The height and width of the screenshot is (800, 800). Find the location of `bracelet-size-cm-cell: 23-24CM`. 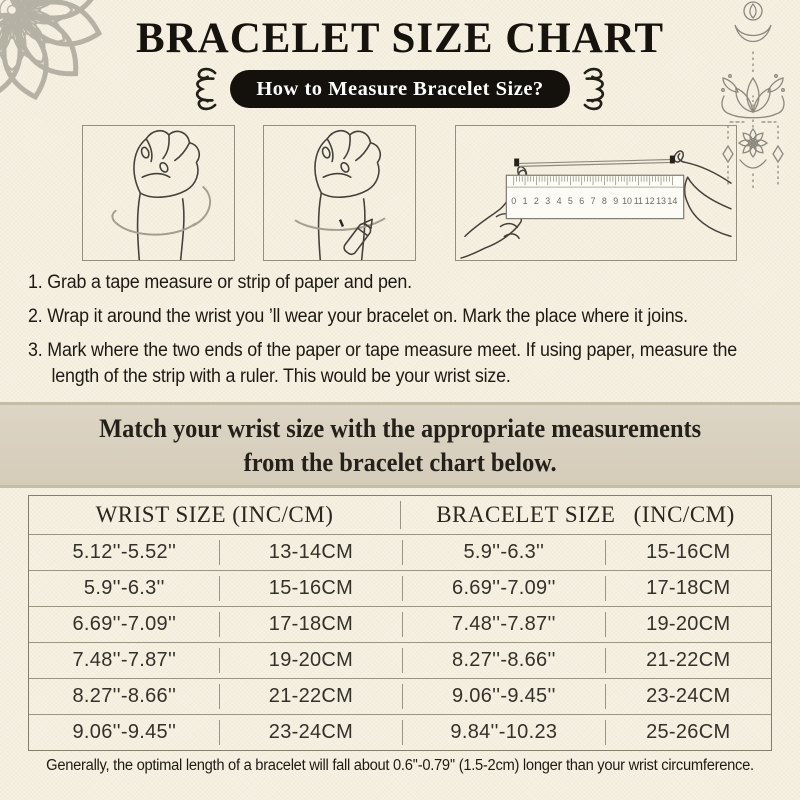

bracelet-size-cm-cell: 23-24CM is located at coordinates (688, 696).